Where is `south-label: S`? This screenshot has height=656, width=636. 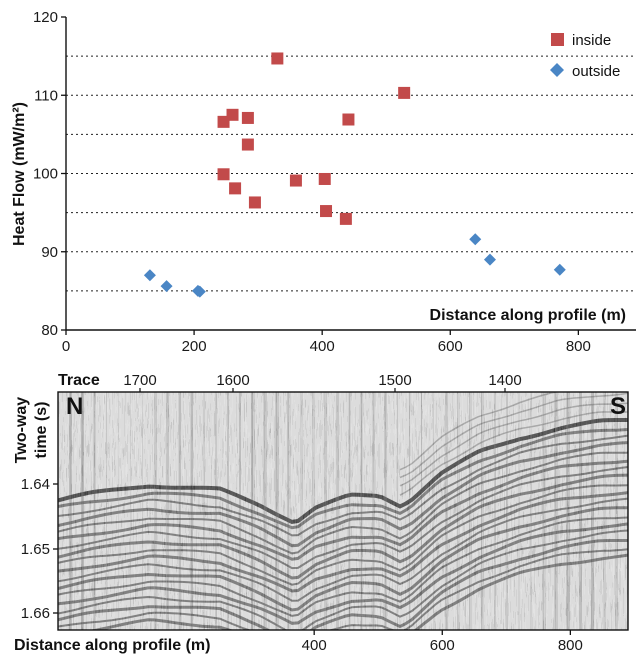 south-label: S is located at coordinates (618, 406).